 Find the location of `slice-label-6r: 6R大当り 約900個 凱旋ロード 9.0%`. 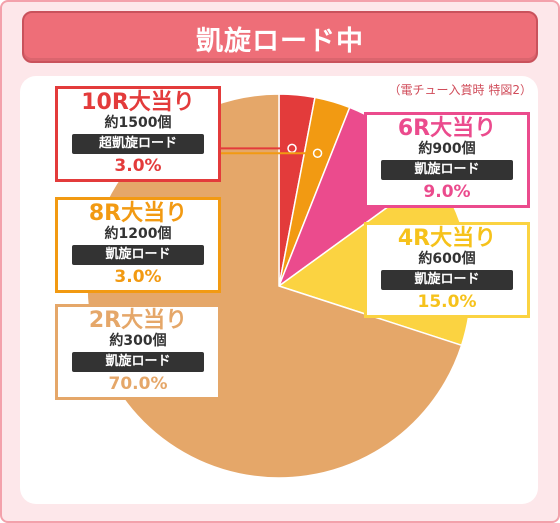

slice-label-6r: 6R大当り 約900個 凱旋ロード 9.0% is located at coordinates (447, 160).